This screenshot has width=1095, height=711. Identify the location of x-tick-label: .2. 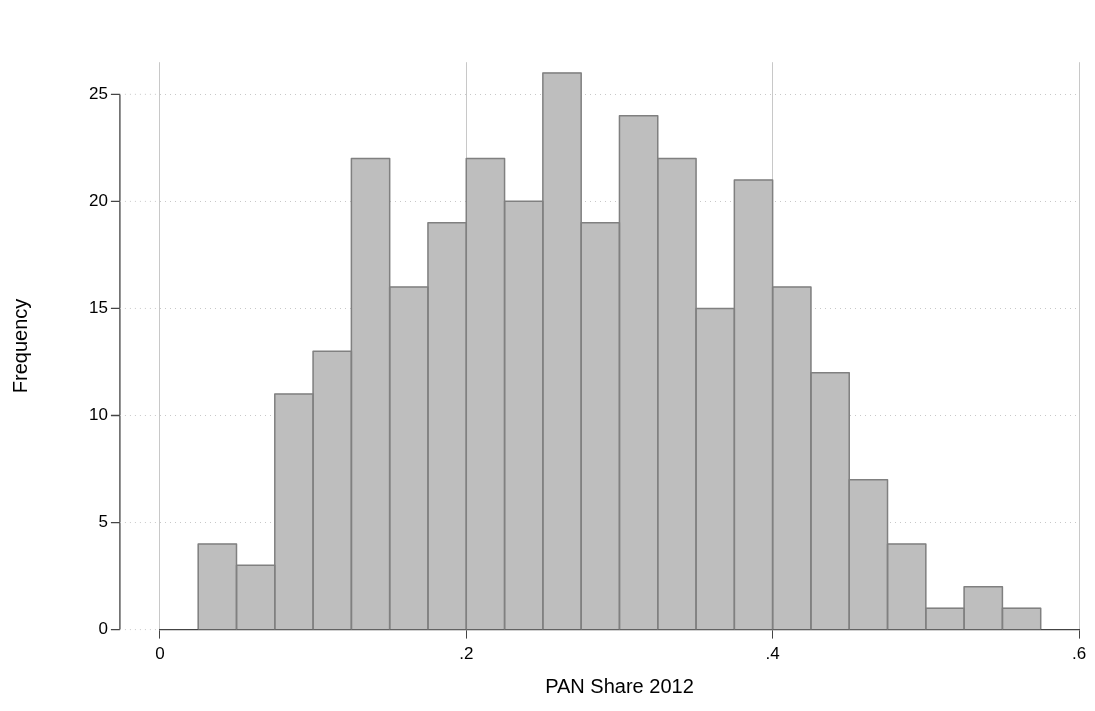
(466, 654).